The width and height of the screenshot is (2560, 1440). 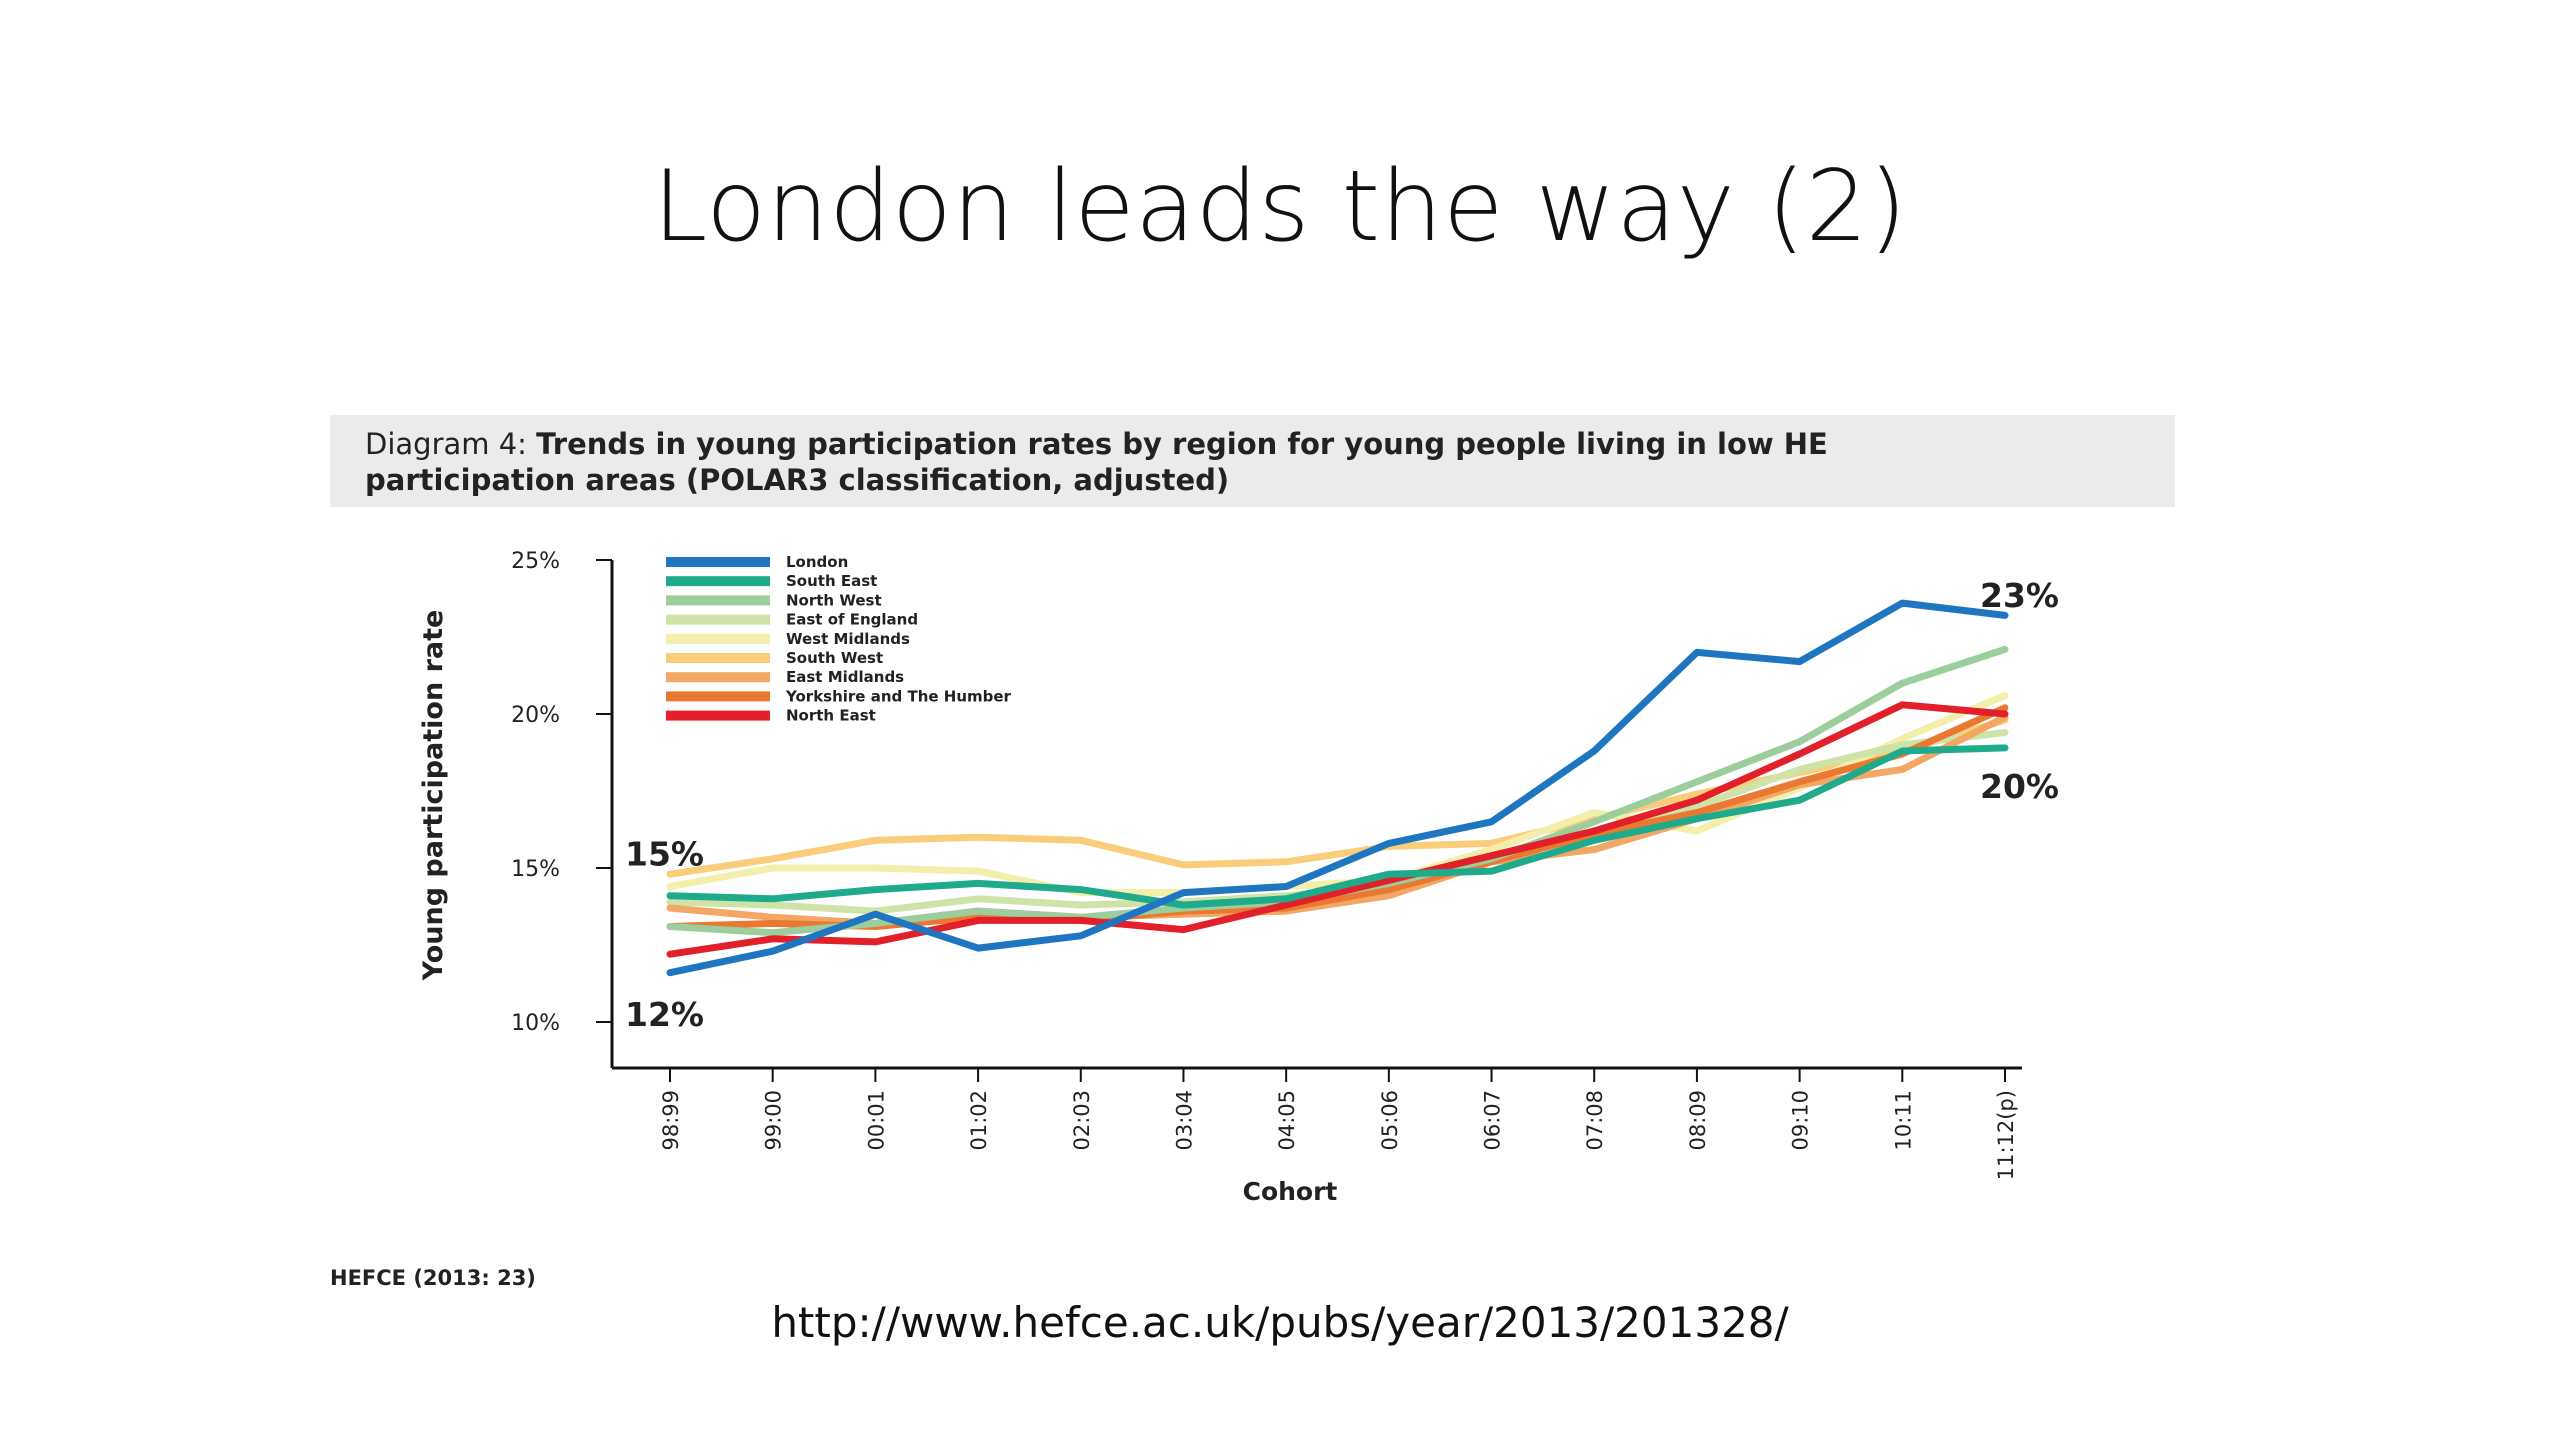 What do you see at coordinates (535, 1023) in the screenshot?
I see `y-tick-label: 10%` at bounding box center [535, 1023].